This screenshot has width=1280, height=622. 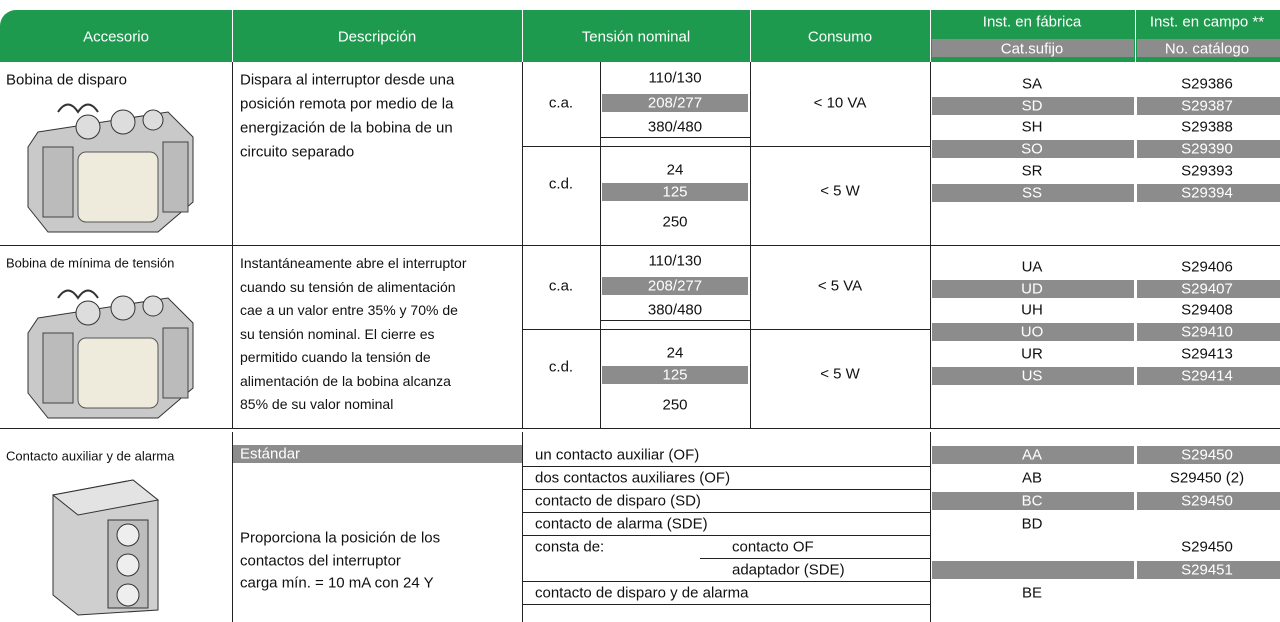 What do you see at coordinates (347, 104) in the screenshot?
I see `description-line: posición remota por medio de la` at bounding box center [347, 104].